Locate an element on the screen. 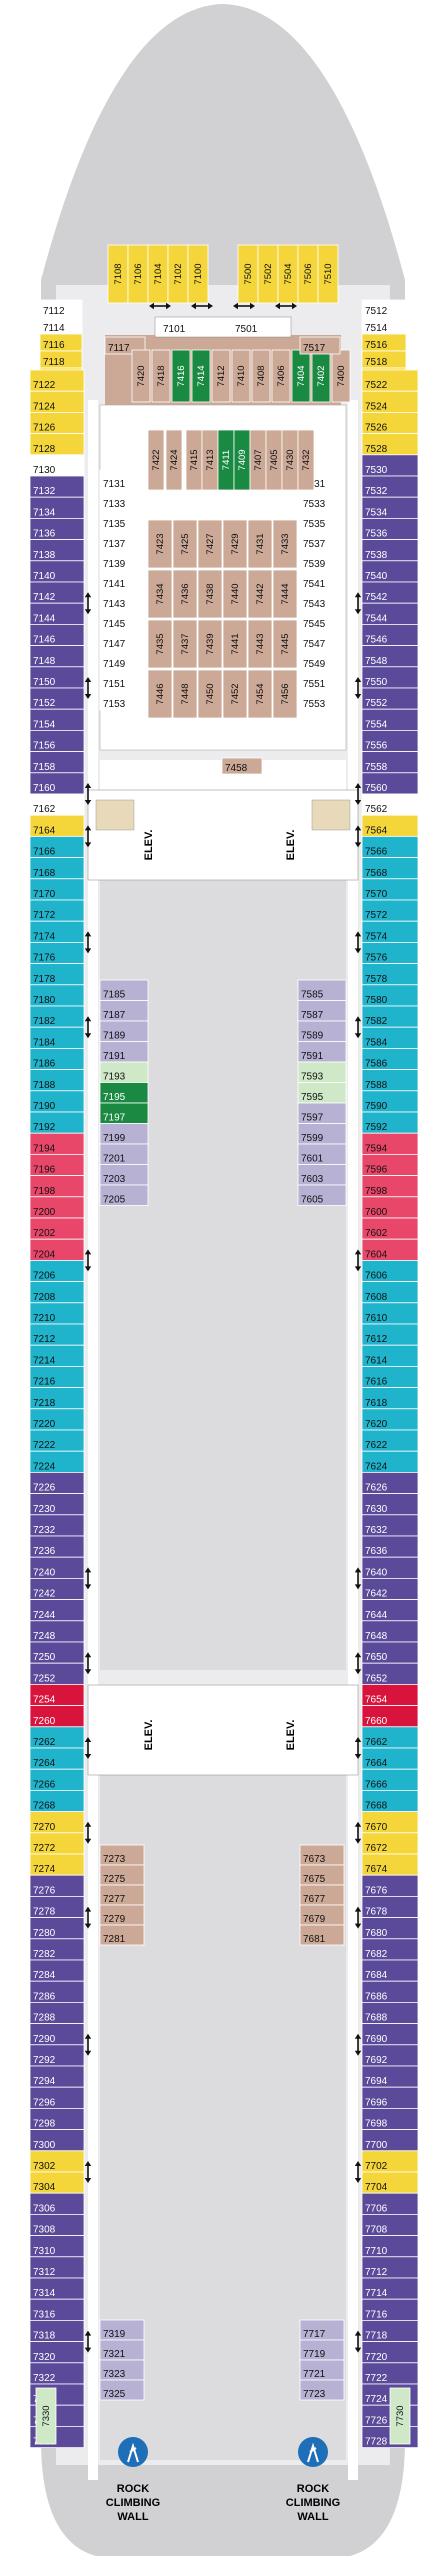 This screenshot has width=446, height=2560. cabin-7524: 7524 is located at coordinates (390, 401).